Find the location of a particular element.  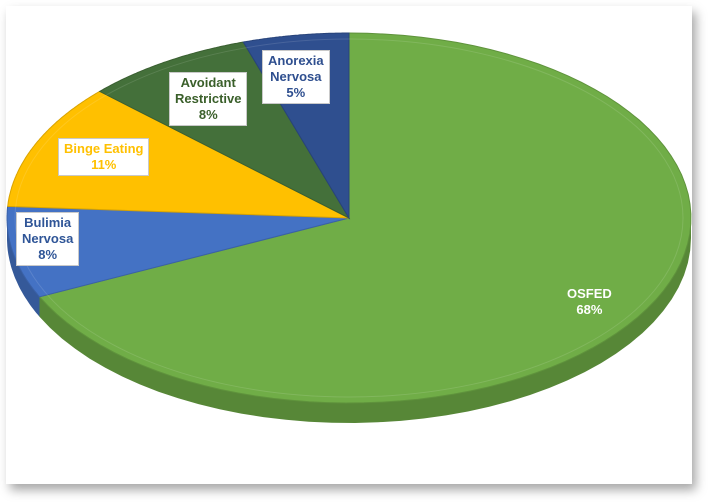

slice-label-anorexia-name-1: Anorexia is located at coordinates (296, 60).